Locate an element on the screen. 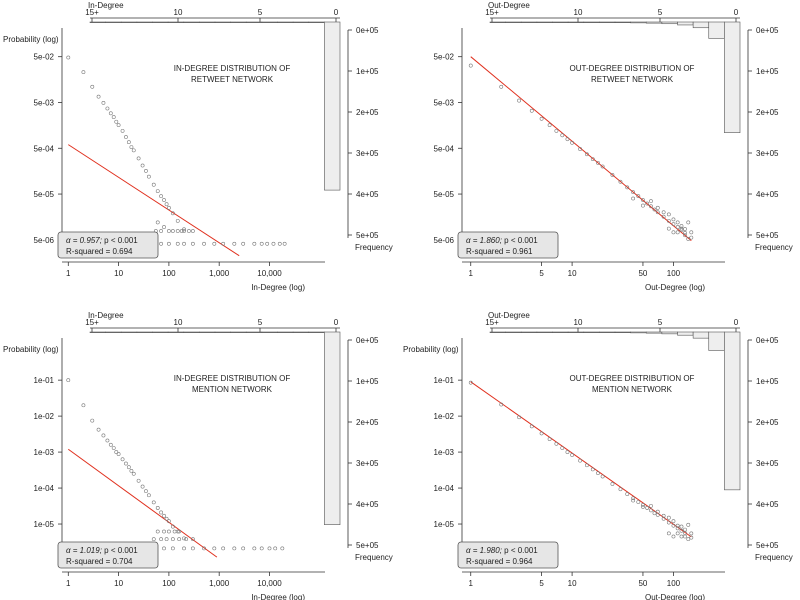 The width and height of the screenshot is (800, 600). hist-right-tick-label: 3e+05 is located at coordinates (367, 153).